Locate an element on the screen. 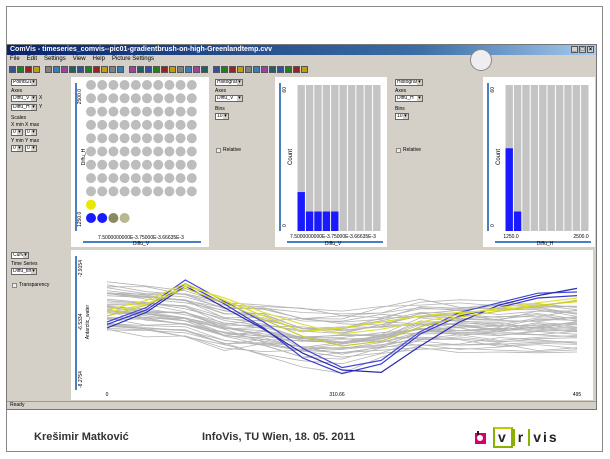 Image resolution: width=610 pixels, height=459 pixels. menu-file: File is located at coordinates (15, 59).